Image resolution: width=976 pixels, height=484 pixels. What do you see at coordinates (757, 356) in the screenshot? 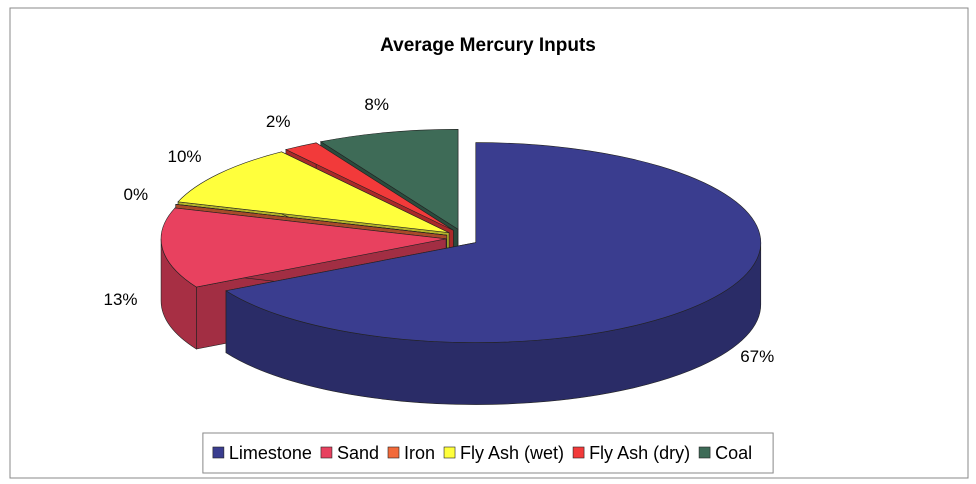
I see `data-label: 67%` at bounding box center [757, 356].